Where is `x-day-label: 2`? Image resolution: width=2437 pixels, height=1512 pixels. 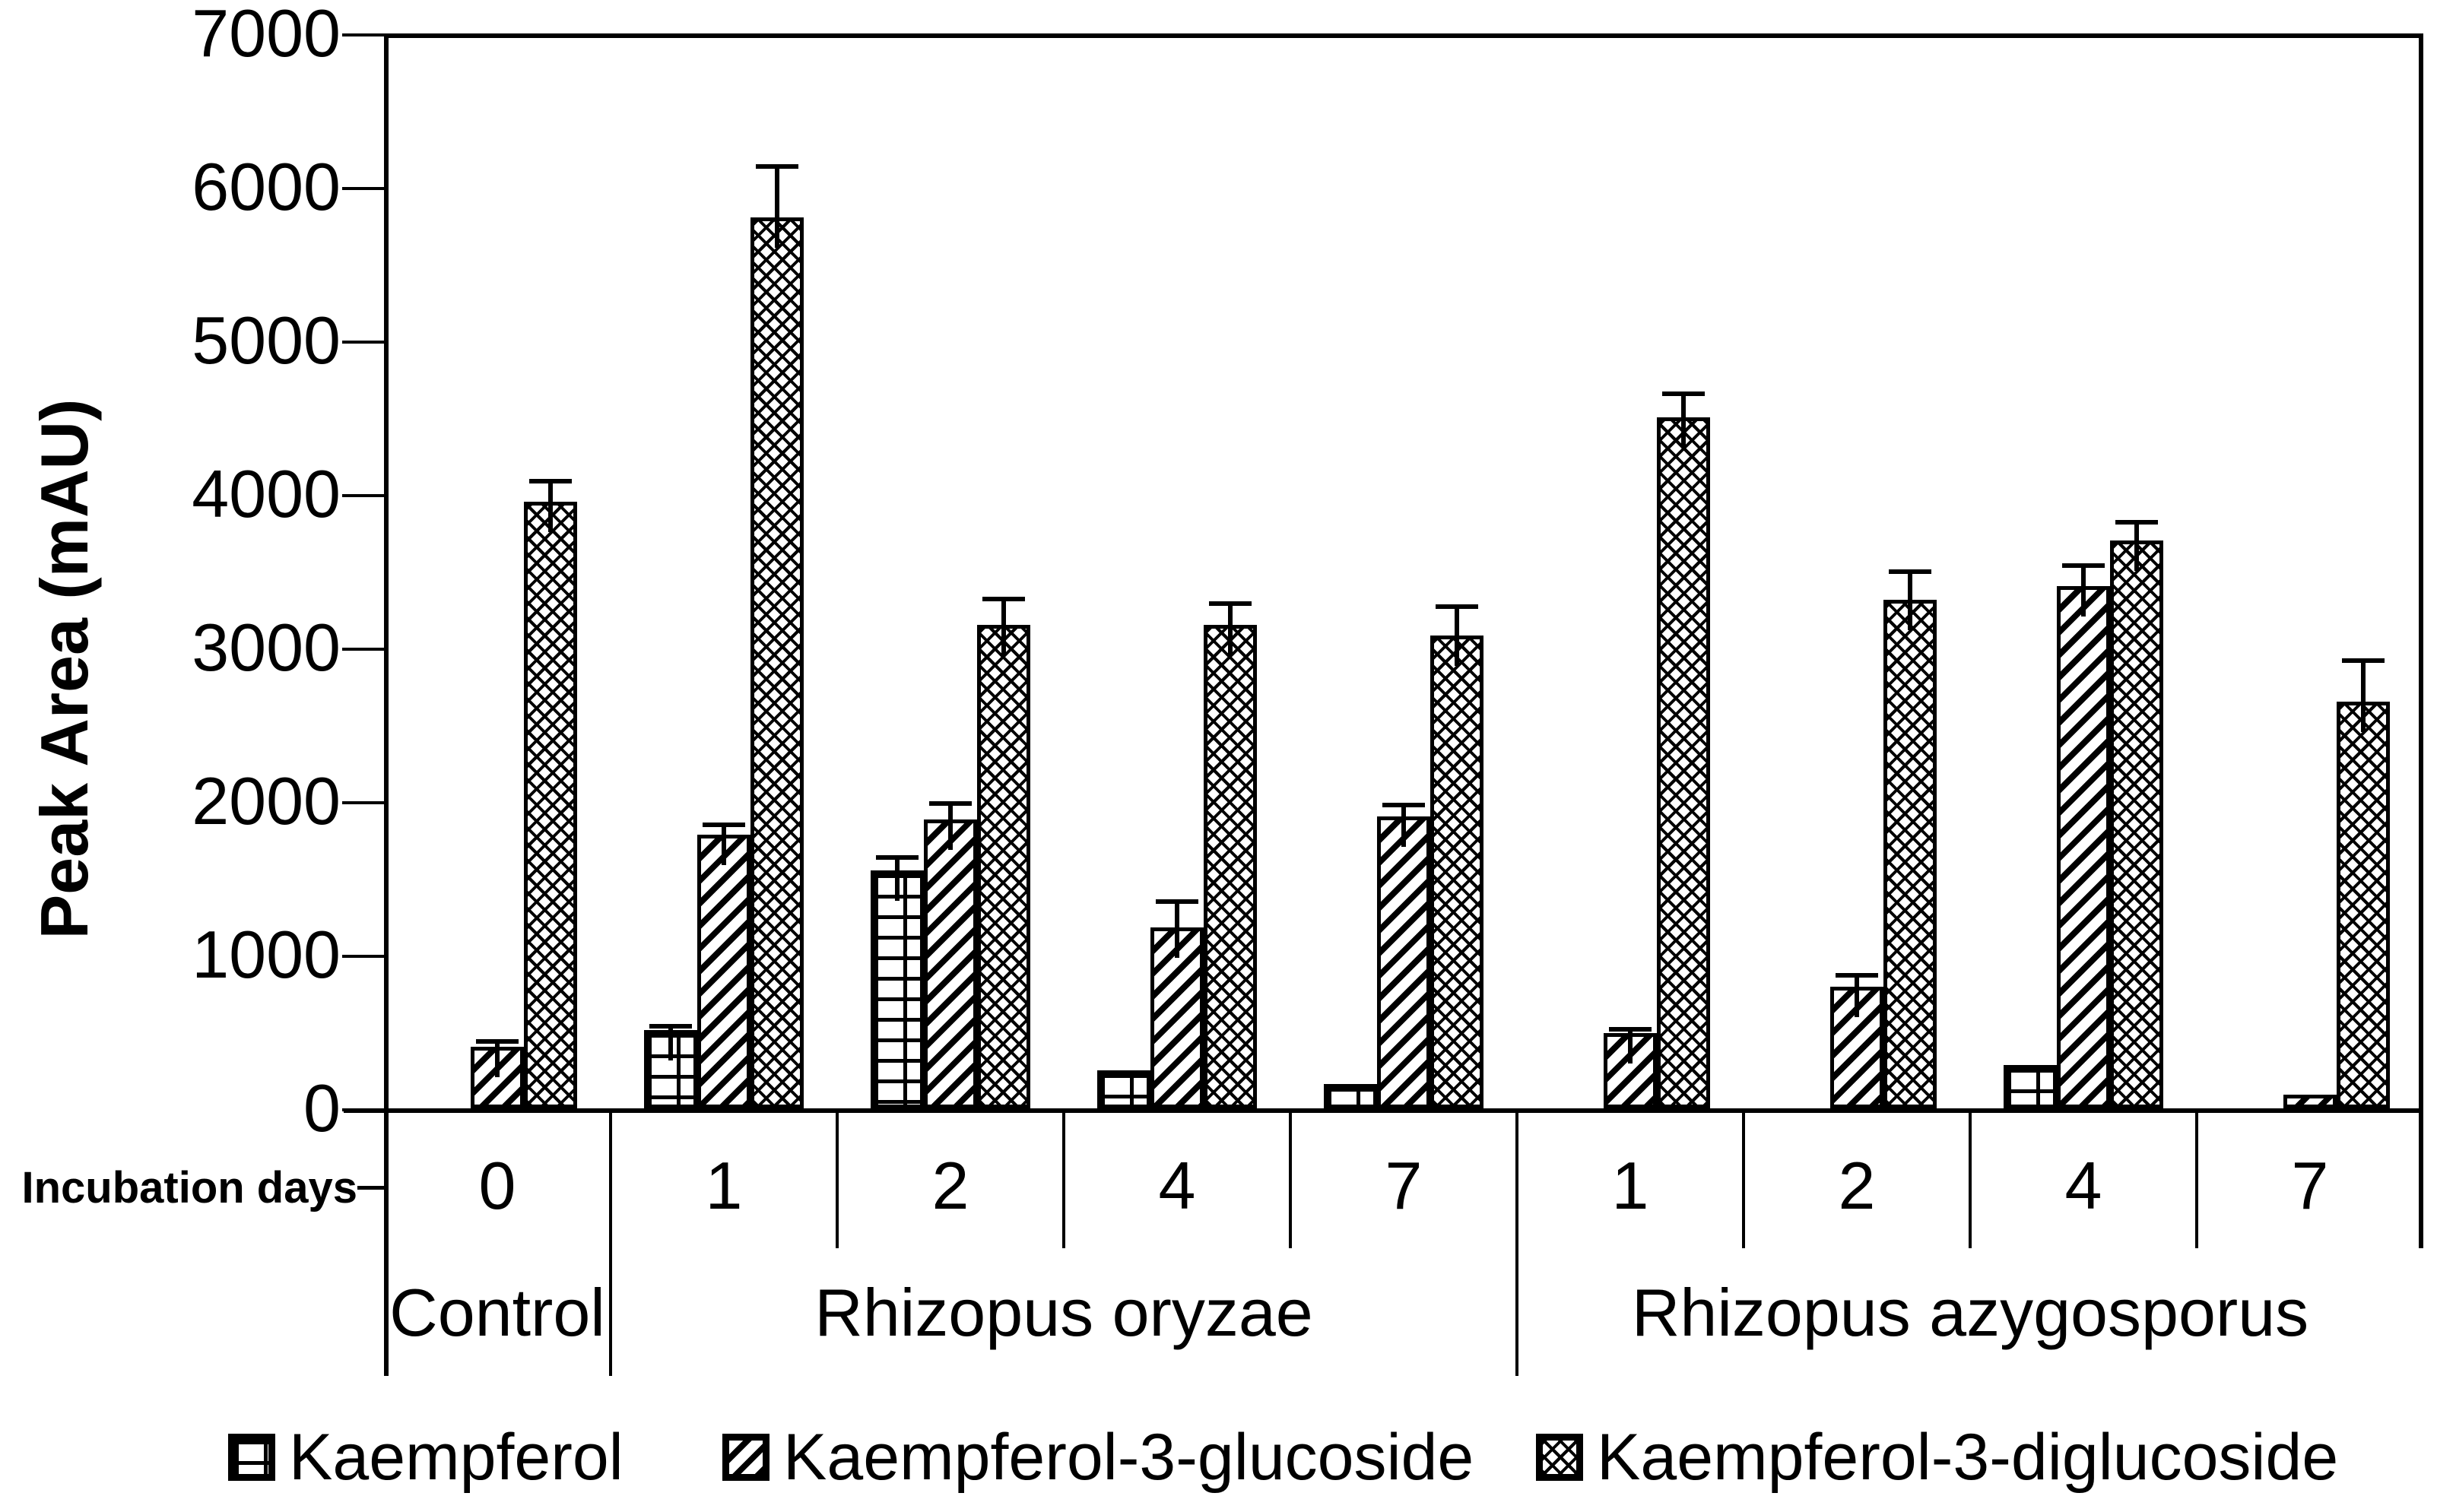
x-day-label: 2 is located at coordinates (1857, 1185).